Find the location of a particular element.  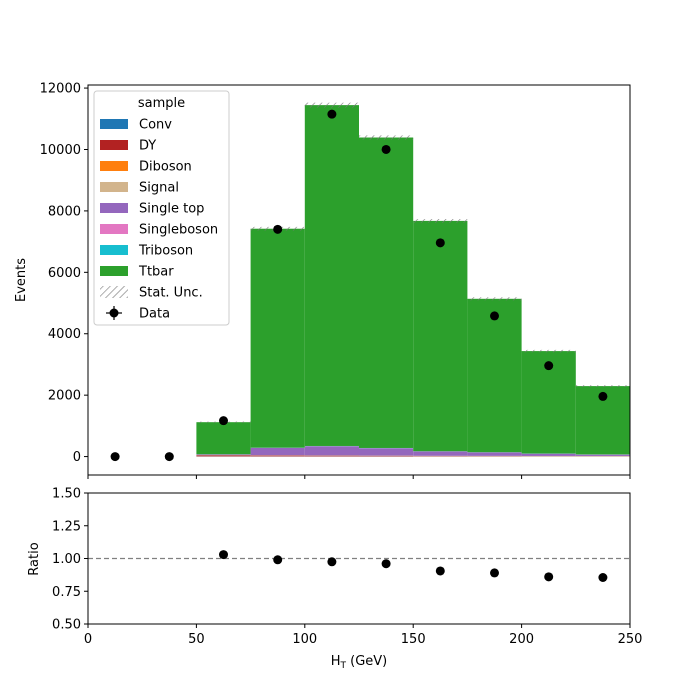

ratio-y-tick-label: 1.50 is located at coordinates (66, 494).